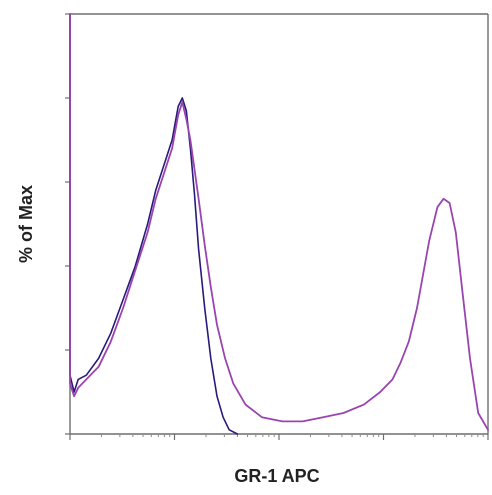 Image resolution: width=492 pixels, height=495 pixels. What do you see at coordinates (26, 224) in the screenshot?
I see `y-axis-label: % of Max` at bounding box center [26, 224].